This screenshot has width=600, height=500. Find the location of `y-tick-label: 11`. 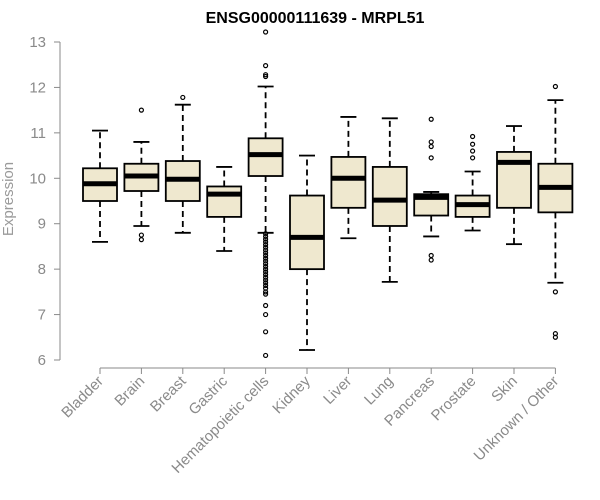

y-tick-label: 11 is located at coordinates (38, 133).